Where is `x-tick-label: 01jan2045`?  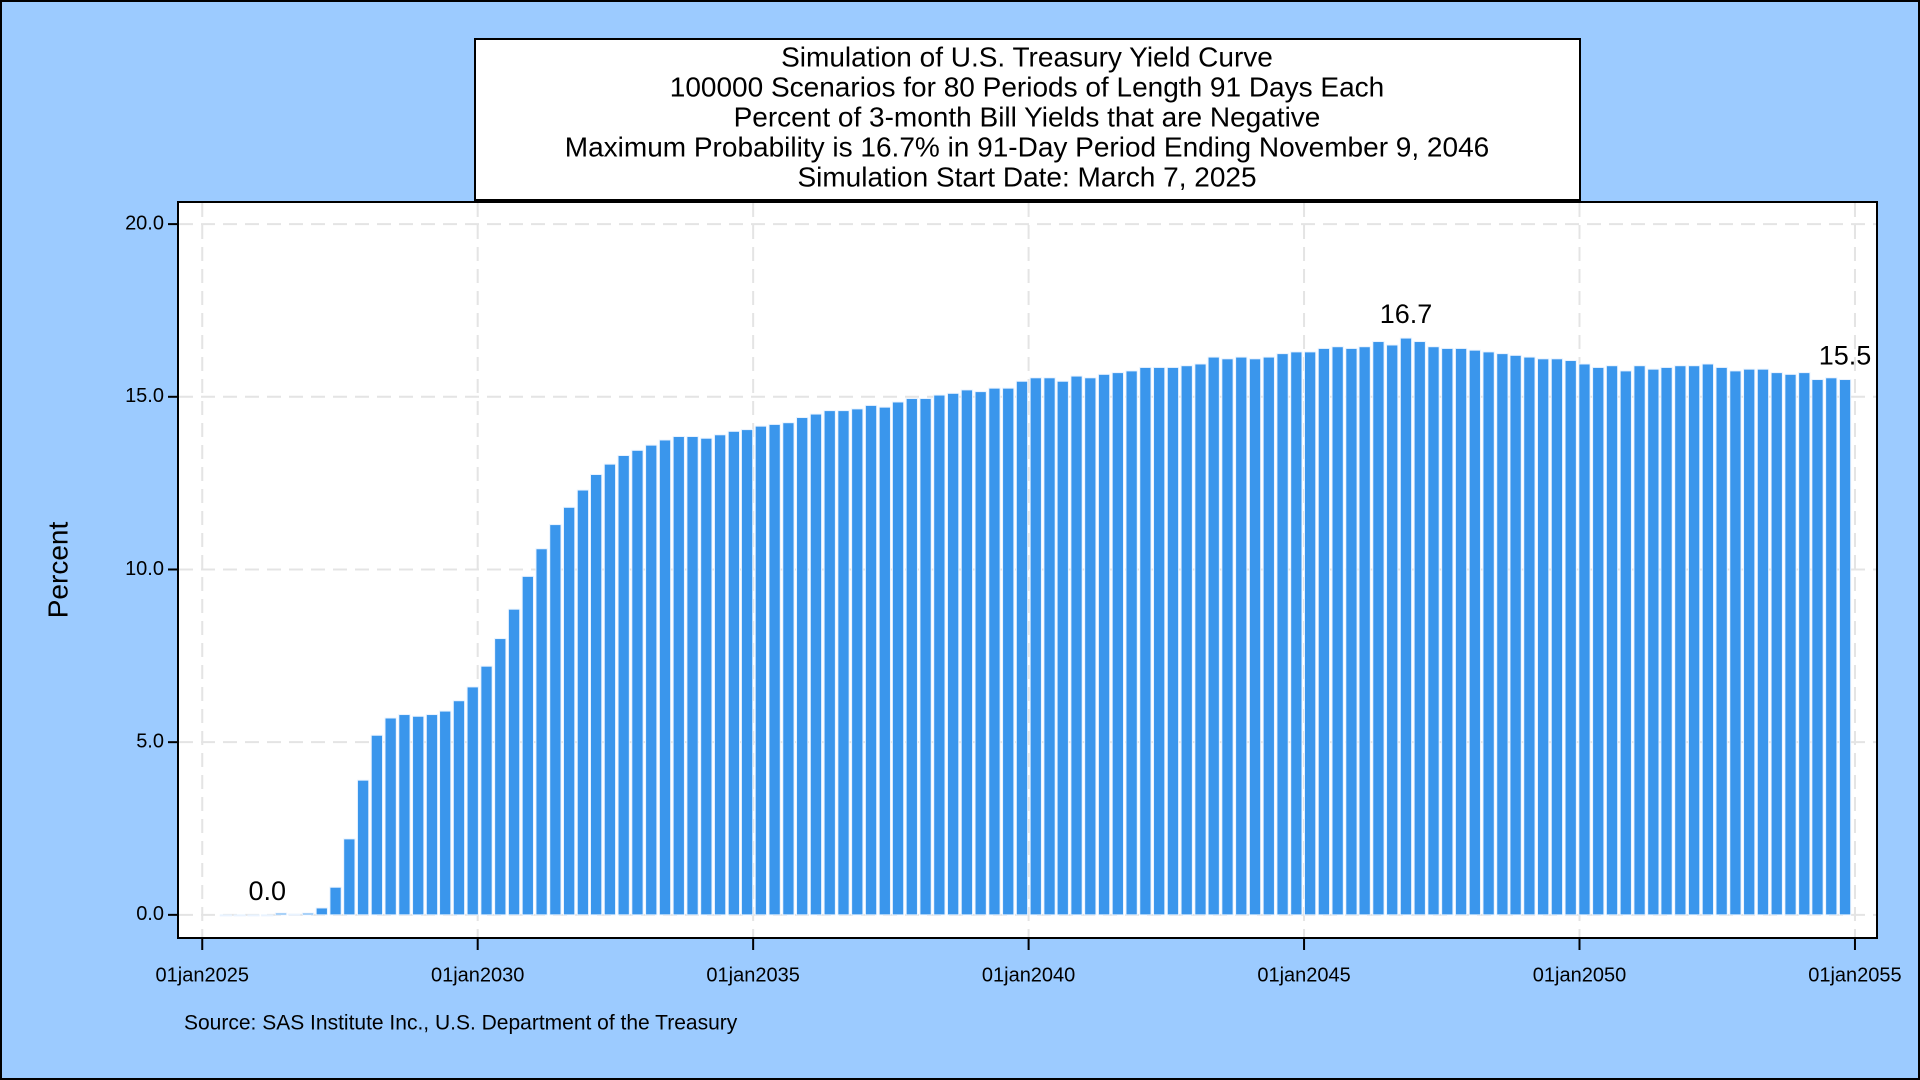
x-tick-label: 01jan2045 is located at coordinates (1303, 975).